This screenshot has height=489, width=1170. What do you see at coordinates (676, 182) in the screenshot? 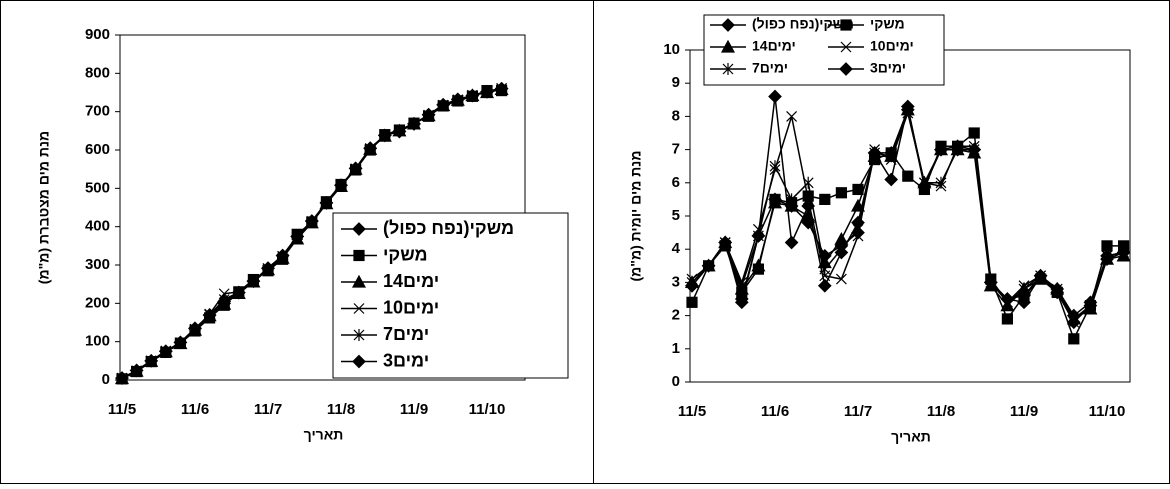
I see `y-tick-label: 6` at bounding box center [676, 182].